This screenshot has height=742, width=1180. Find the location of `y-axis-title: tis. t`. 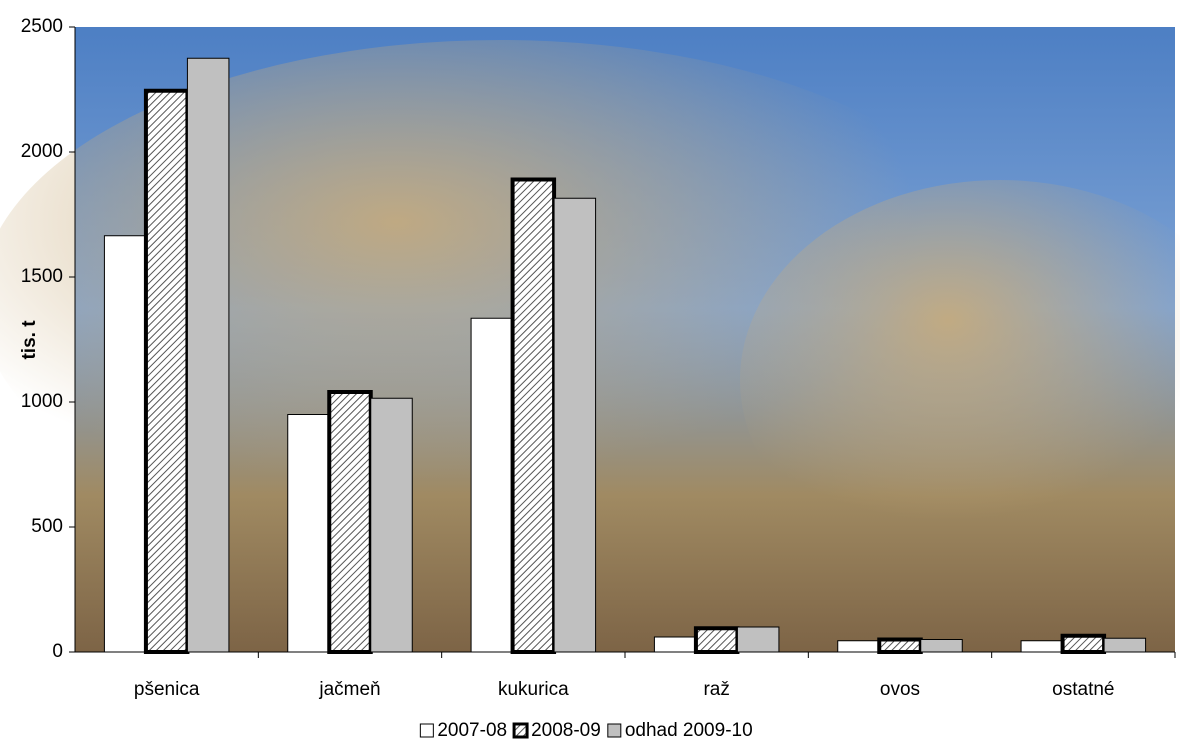

y-axis-title: tis. t is located at coordinates (29, 340).